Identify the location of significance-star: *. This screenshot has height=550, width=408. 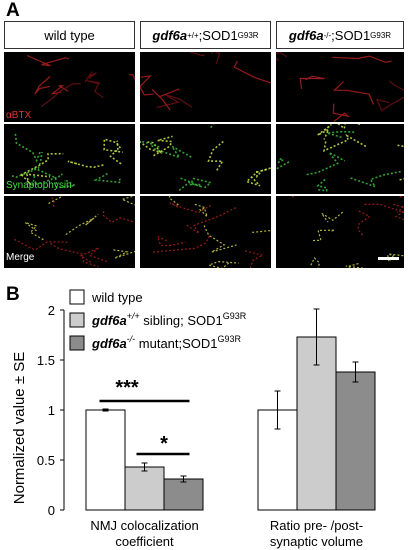
(164, 444).